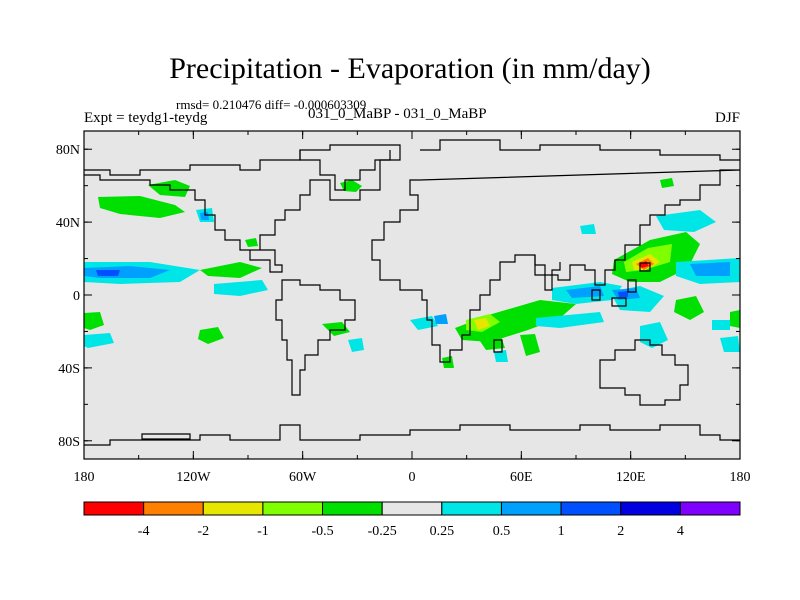  Describe the element at coordinates (410, 68) in the screenshot. I see `map-title: Precipitation - Evaporation (in mm/day)` at that location.